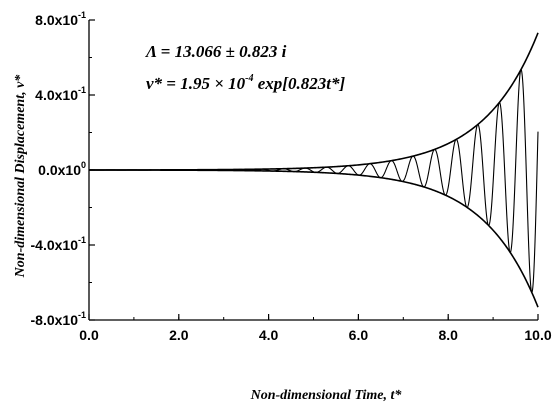 This screenshot has height=407, width=559. I want to click on y-tick-label: -8.0x10⁻¹, so click(59, 319).